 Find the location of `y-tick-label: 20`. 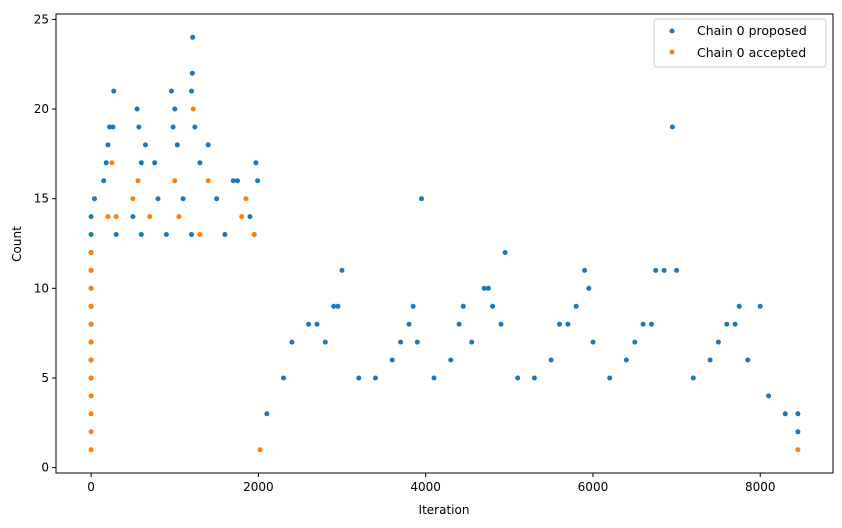

y-tick-label: 20 is located at coordinates (41, 109).